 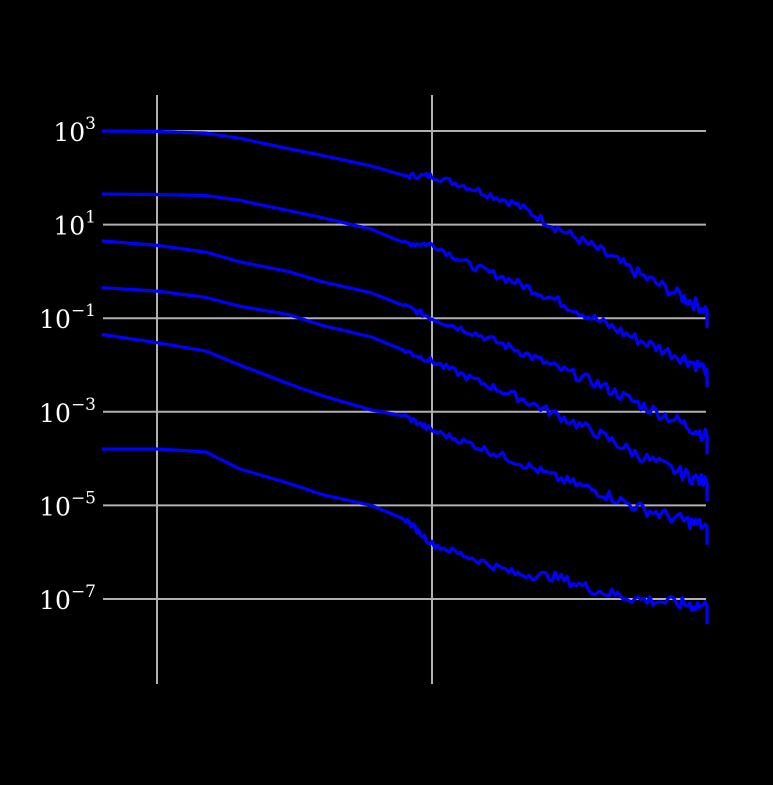 I want to click on y-tick-exponent: −7, so click(x=83, y=592).